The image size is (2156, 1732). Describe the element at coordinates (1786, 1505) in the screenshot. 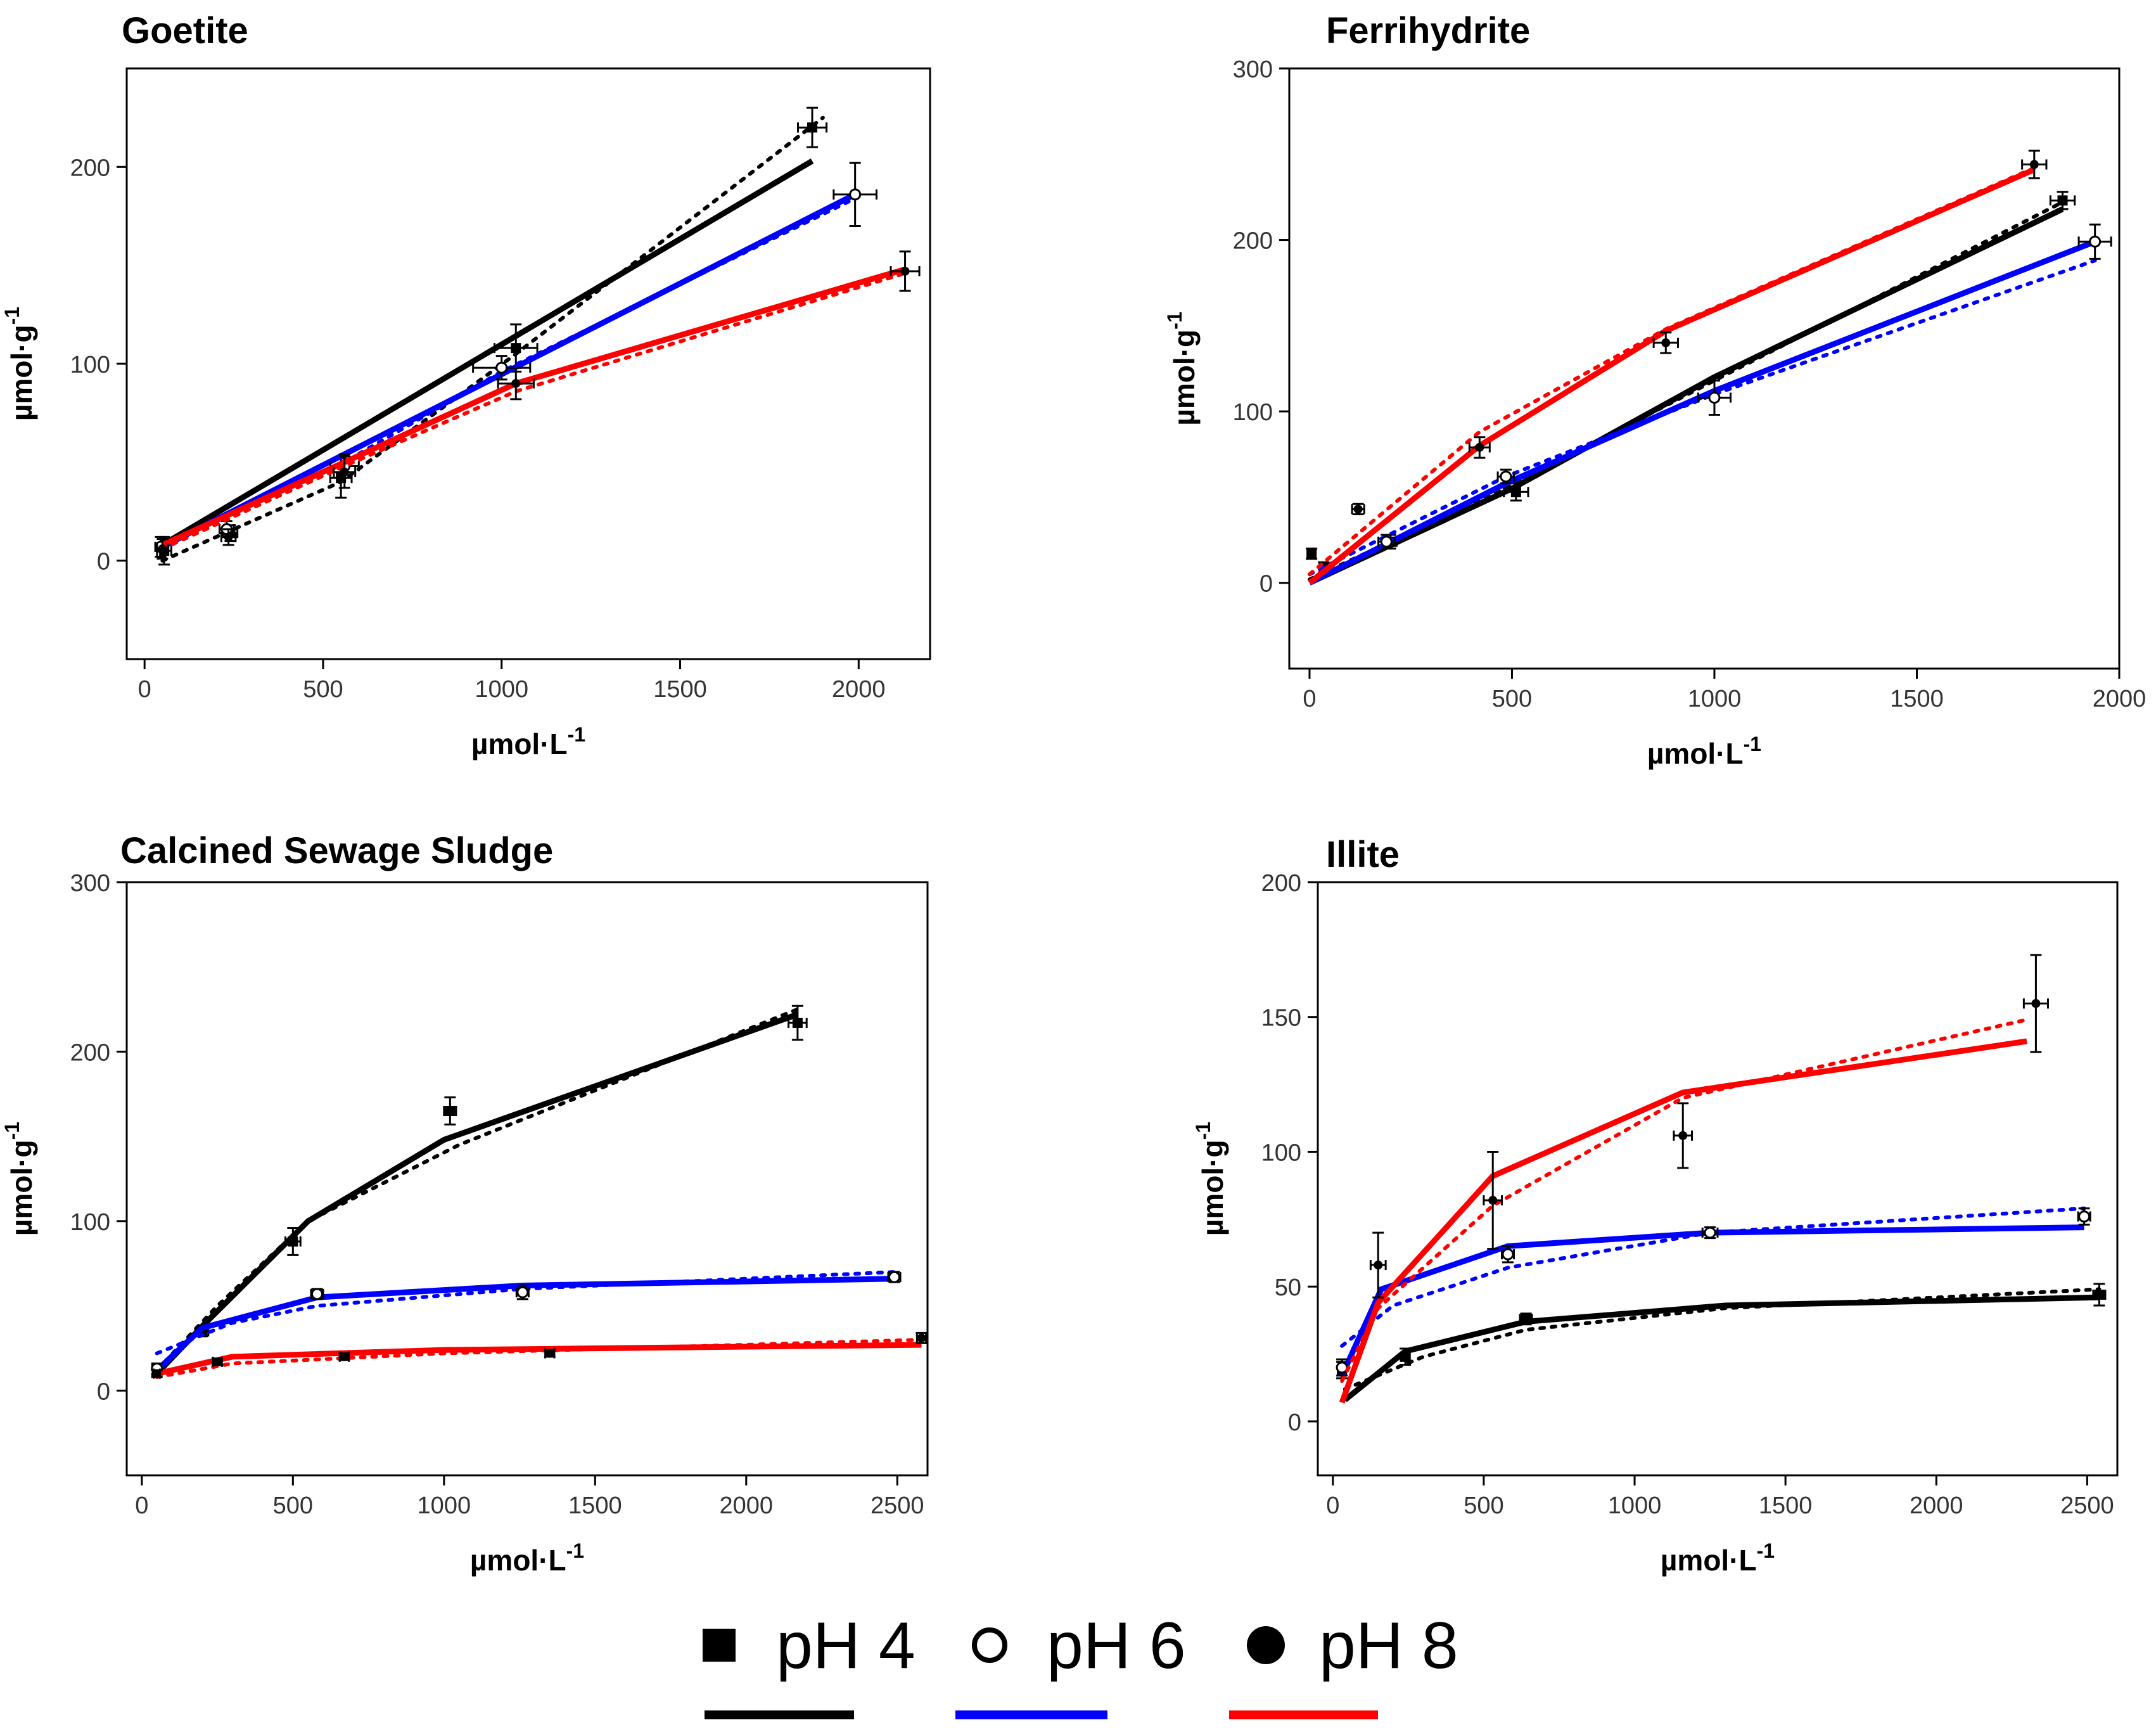

I see `x-tick-label: 1500` at that location.